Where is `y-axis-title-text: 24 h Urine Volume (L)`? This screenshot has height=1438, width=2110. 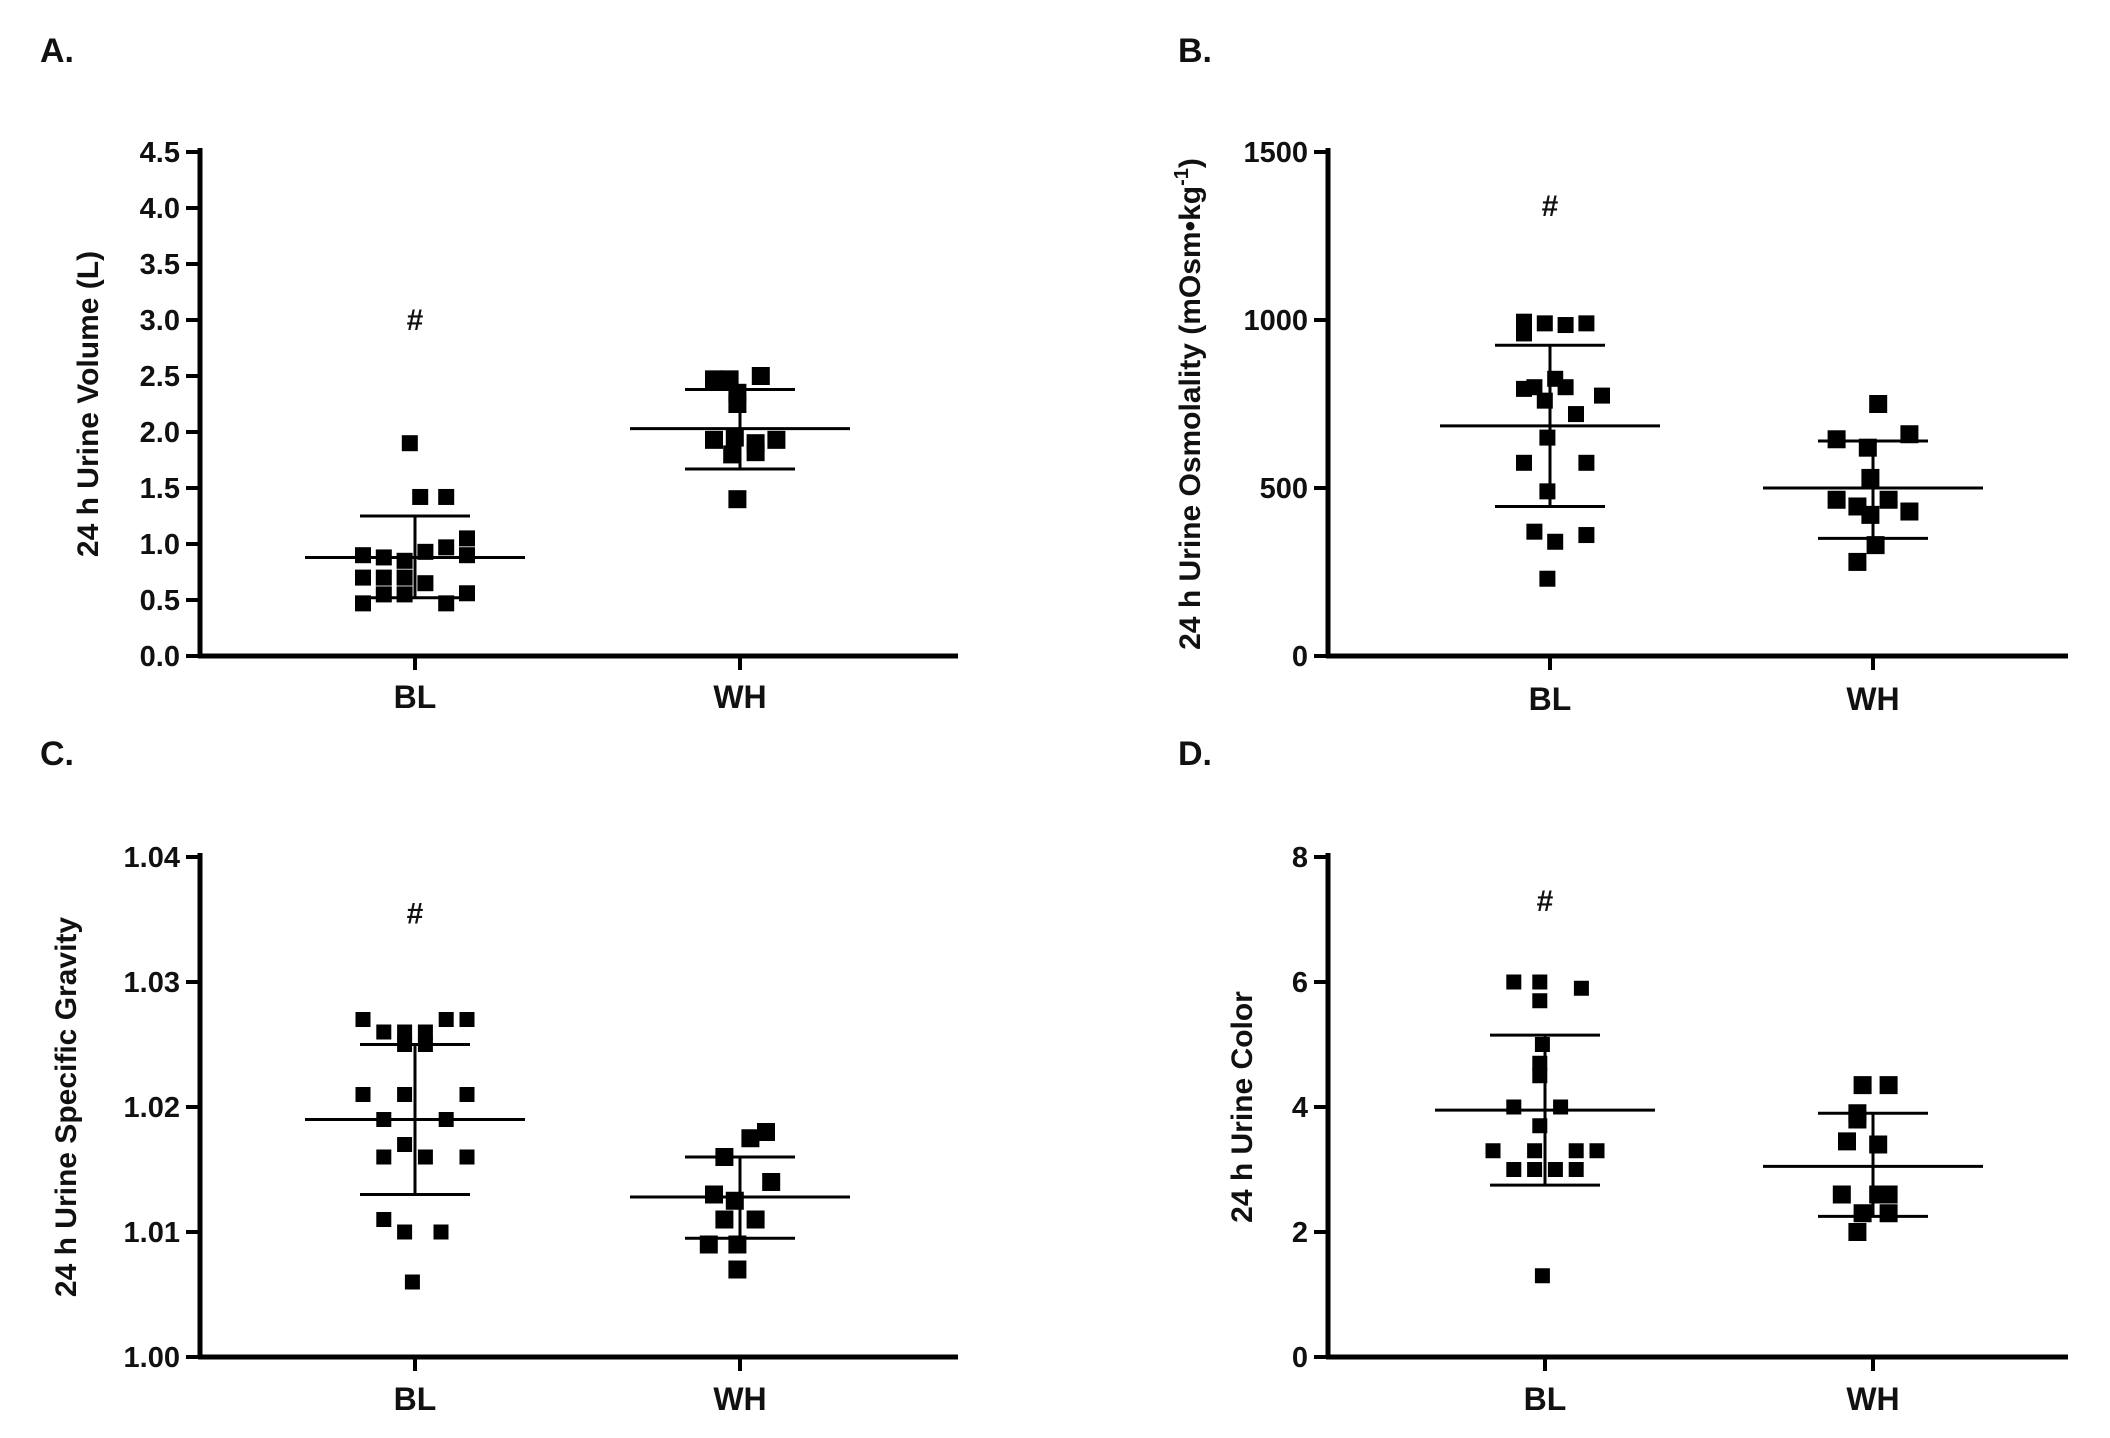 y-axis-title-text: 24 h Urine Volume (L) is located at coordinates (88, 404).